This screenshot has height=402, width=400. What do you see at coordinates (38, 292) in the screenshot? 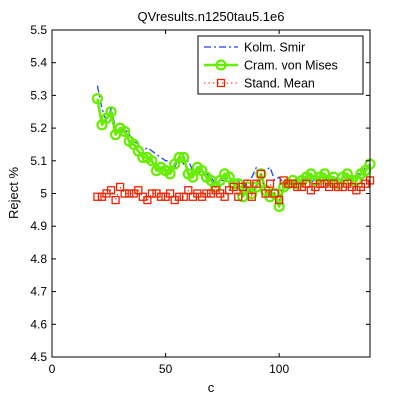
I see `y-tick-label: 4.7` at bounding box center [38, 292].